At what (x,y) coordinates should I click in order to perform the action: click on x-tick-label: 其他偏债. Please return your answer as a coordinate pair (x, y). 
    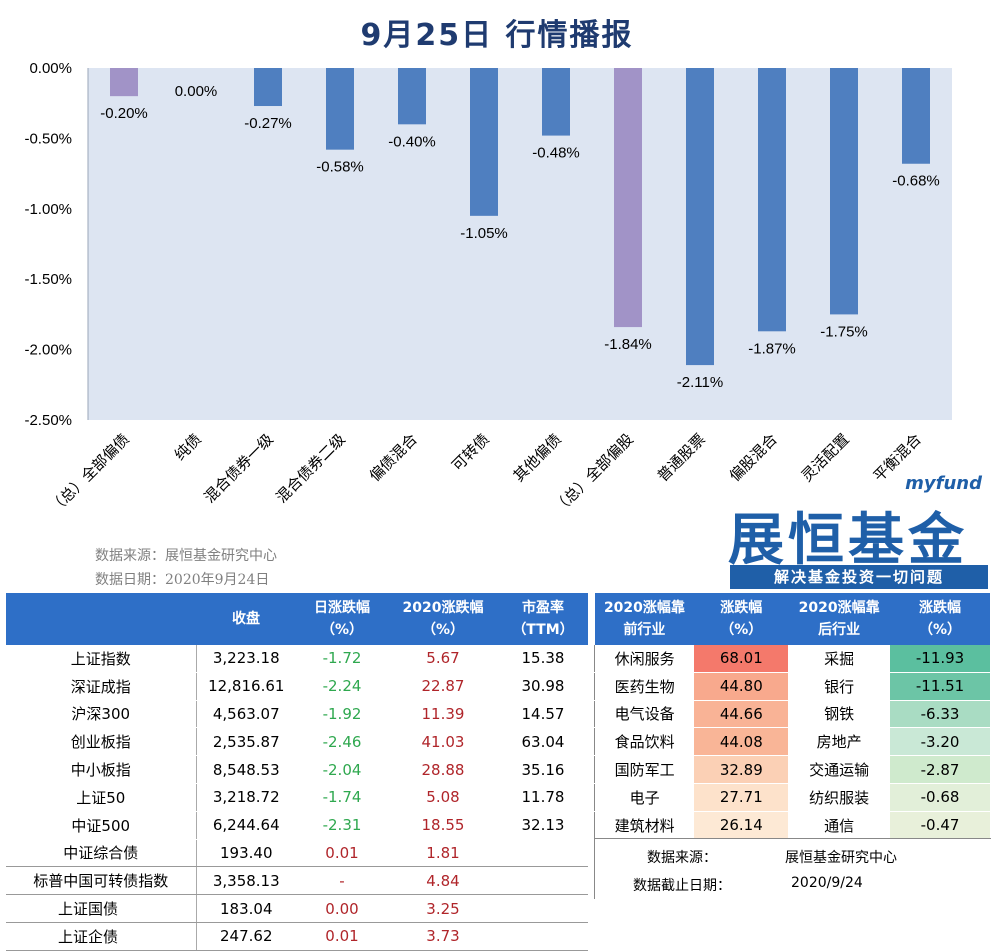
    Looking at the image, I should click on (537, 457).